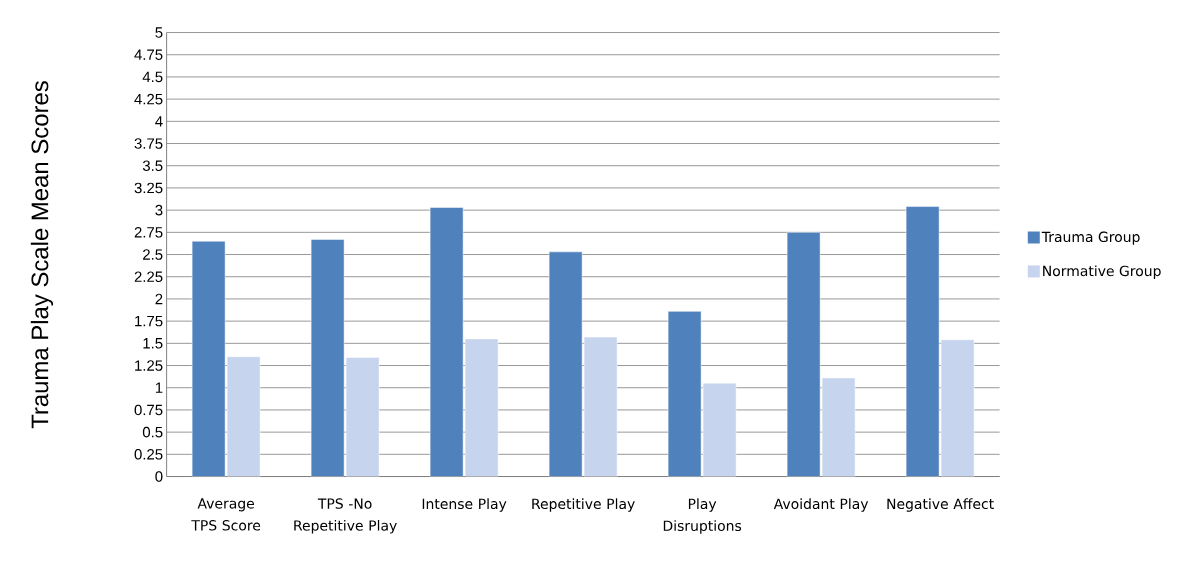 The image size is (1184, 576). What do you see at coordinates (152, 432) in the screenshot?
I see `y-tick-label: 0.5` at bounding box center [152, 432].